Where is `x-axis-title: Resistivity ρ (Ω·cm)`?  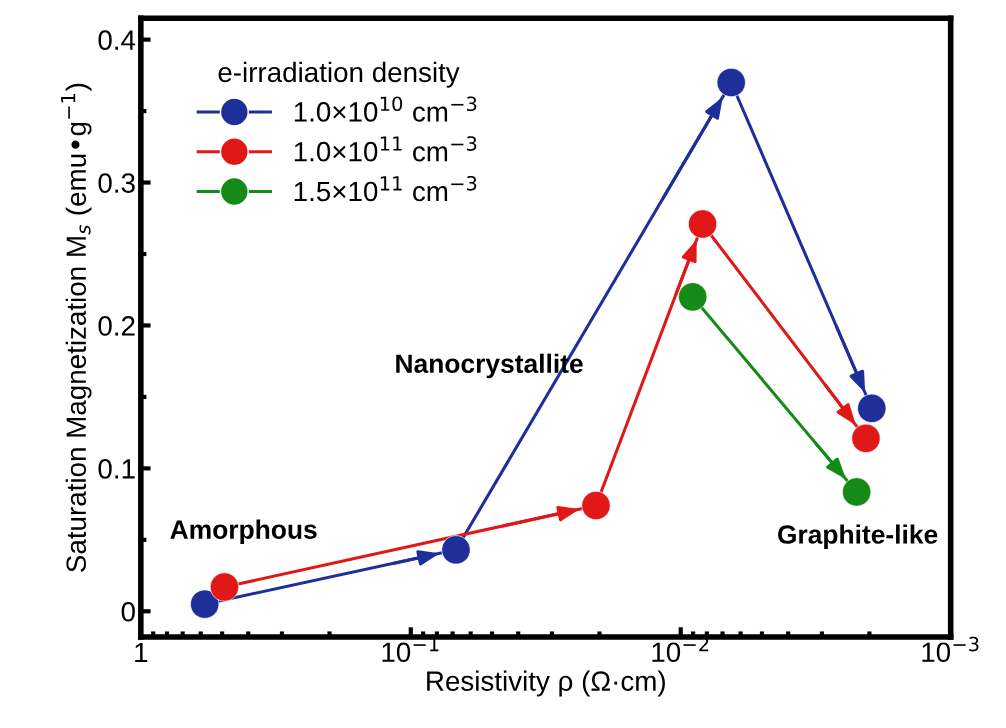
x-axis-title: Resistivity ρ (Ω·cm) is located at coordinates (546, 683).